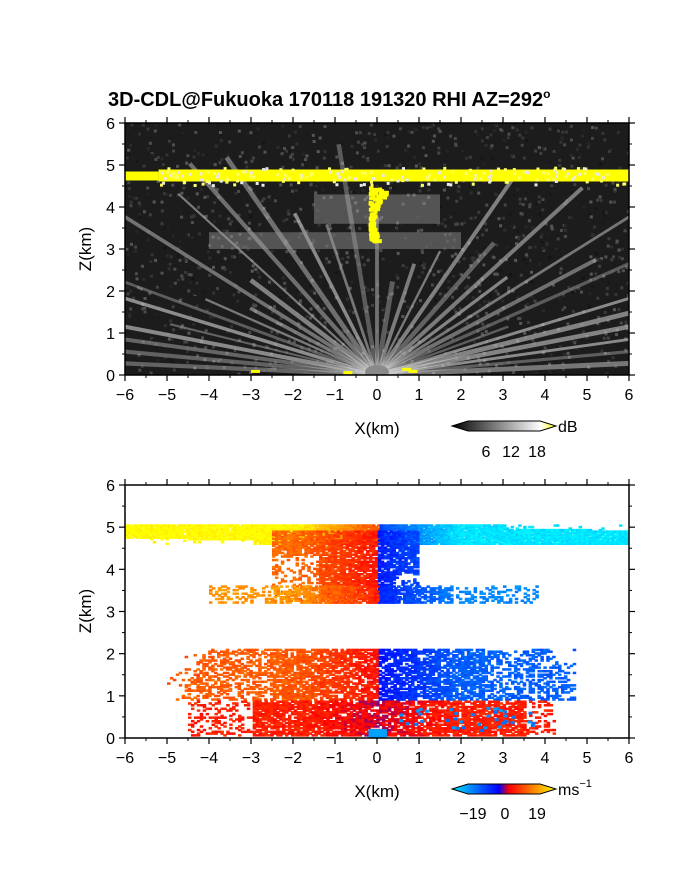 Image resolution: width=680 pixels, height=880 pixels. Describe the element at coordinates (371, 192) in the screenshot. I see `echo-column-cell` at that location.